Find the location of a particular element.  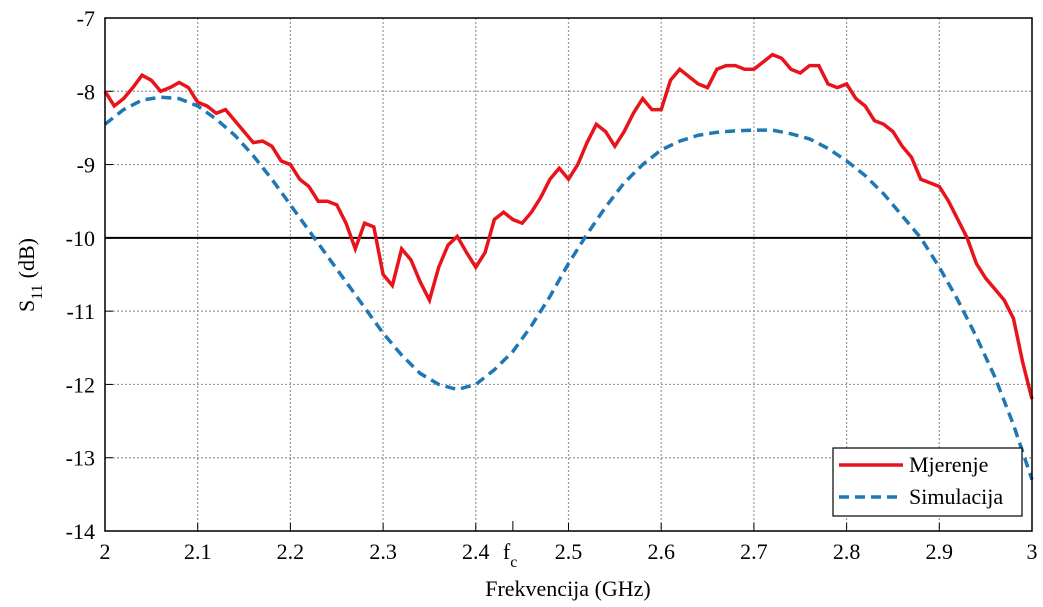

annotation-label: fc is located at coordinates (510, 555).